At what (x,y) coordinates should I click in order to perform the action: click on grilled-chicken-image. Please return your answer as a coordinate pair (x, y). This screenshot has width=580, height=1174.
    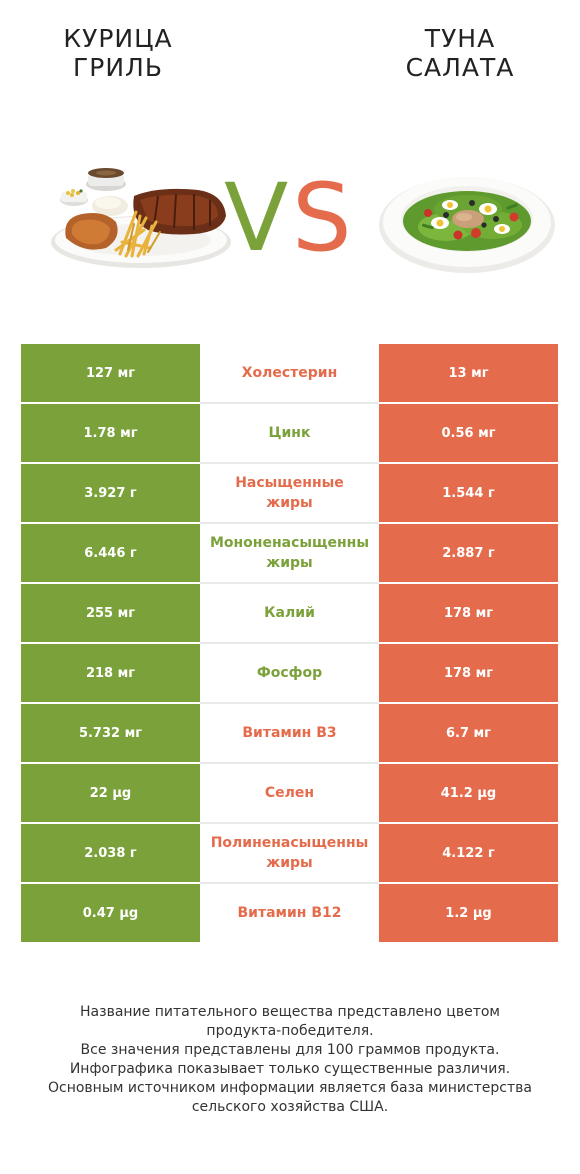
    Looking at the image, I should click on (141, 218).